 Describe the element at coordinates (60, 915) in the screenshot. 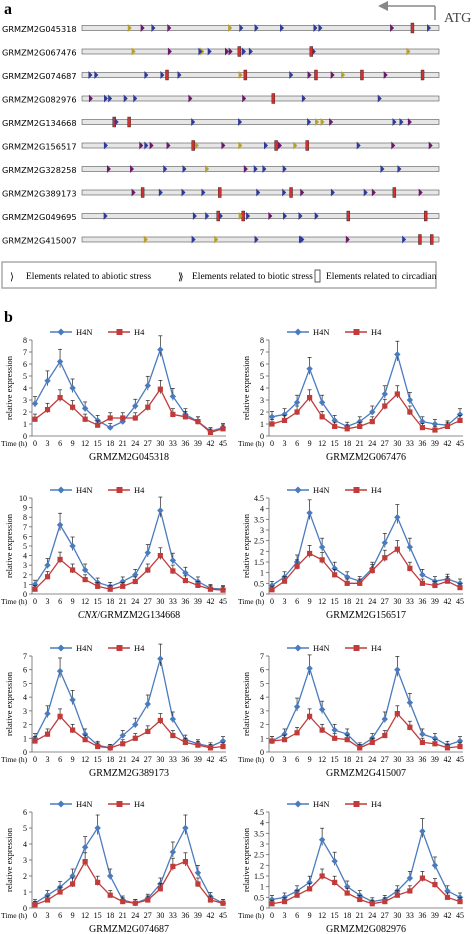

I see `x-tick-label: 6` at that location.